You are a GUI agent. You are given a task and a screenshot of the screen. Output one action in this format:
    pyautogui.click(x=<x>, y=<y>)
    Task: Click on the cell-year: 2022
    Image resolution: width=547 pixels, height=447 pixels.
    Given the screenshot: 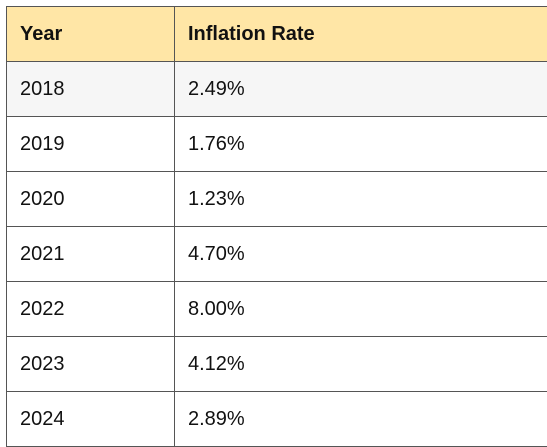 What is the action you would take?
    pyautogui.click(x=91, y=309)
    